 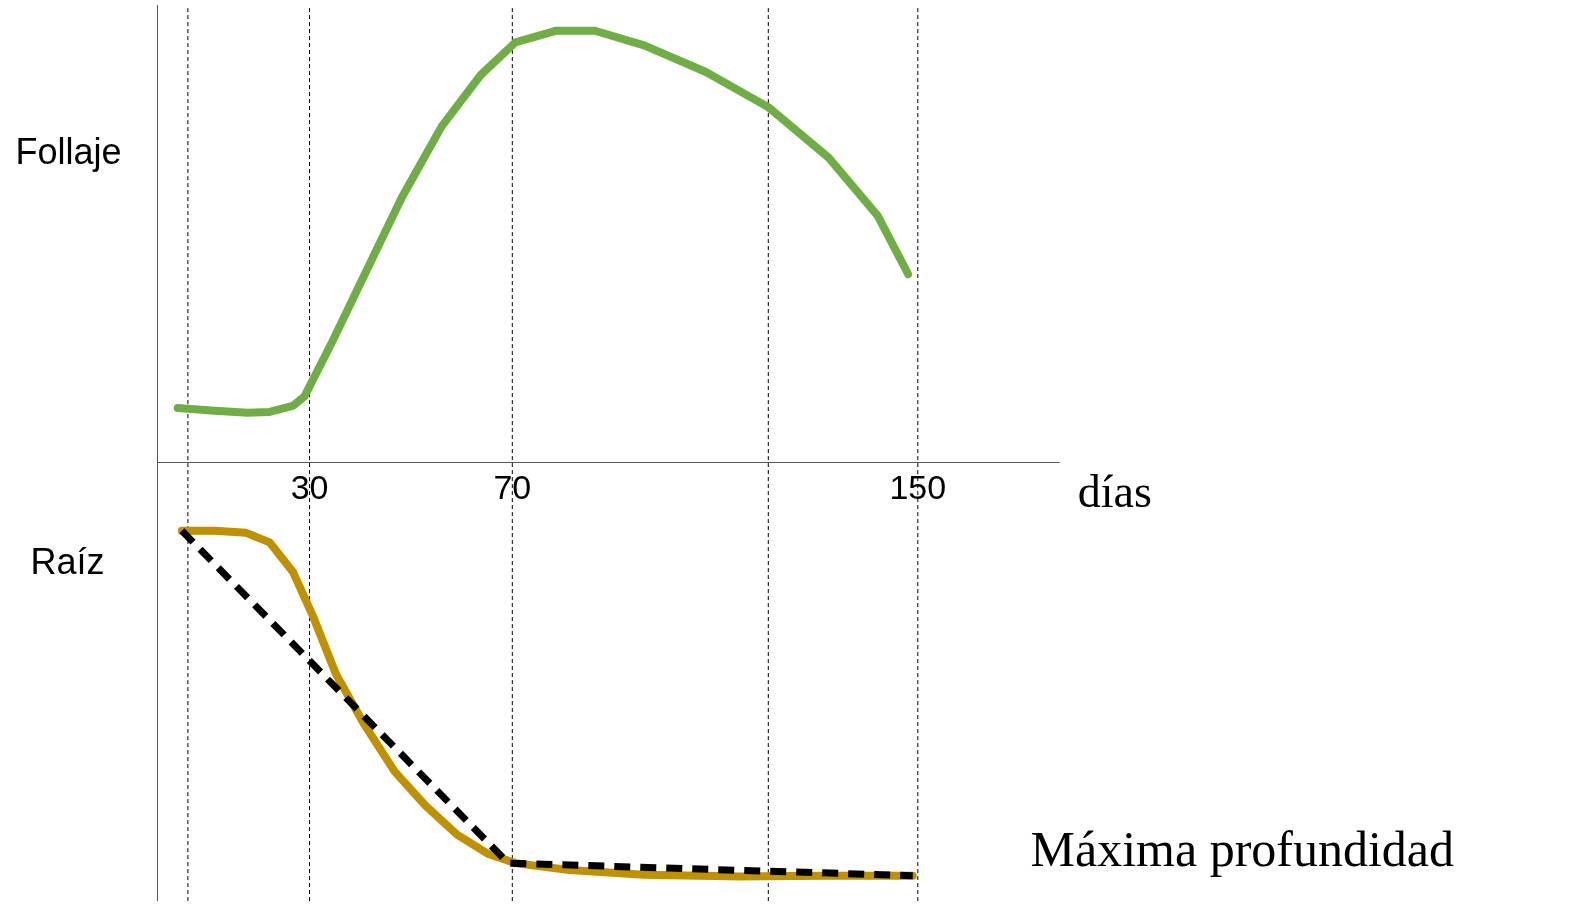 I want to click on x-axis-title: días, so click(x=1114, y=492).